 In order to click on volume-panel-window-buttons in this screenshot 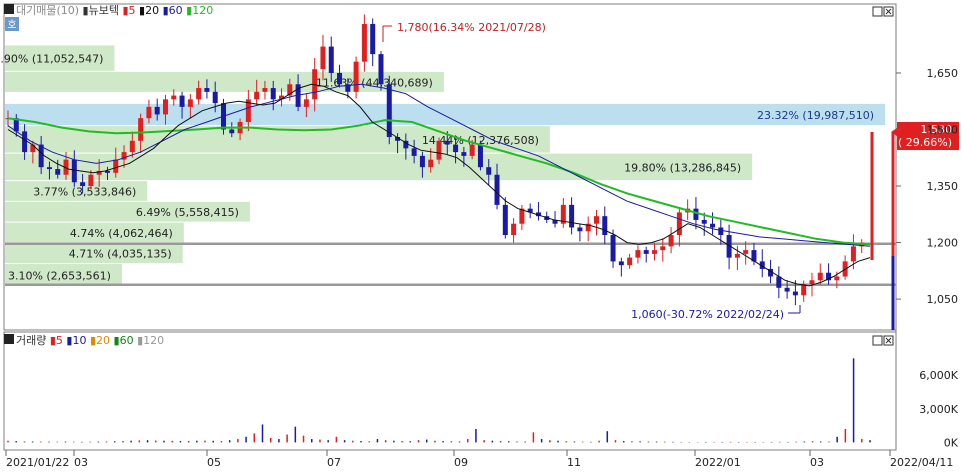, I will do `click(883, 340)`.